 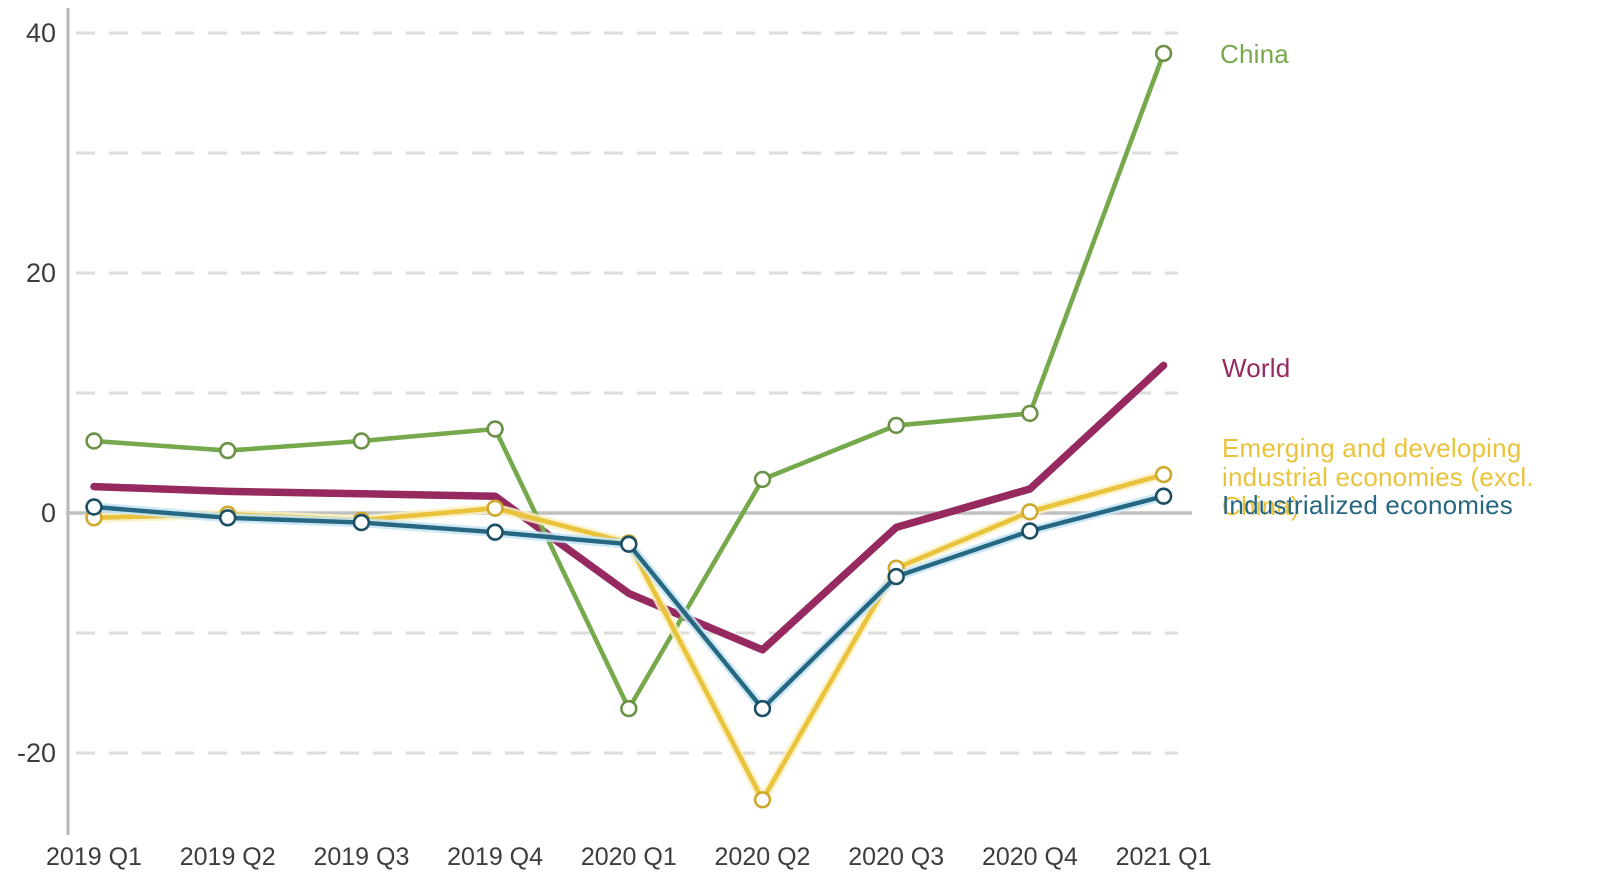 What do you see at coordinates (1254, 54) in the screenshot?
I see `series-label-china: China` at bounding box center [1254, 54].